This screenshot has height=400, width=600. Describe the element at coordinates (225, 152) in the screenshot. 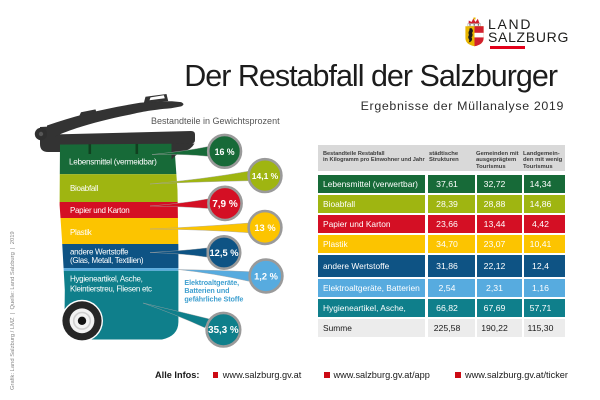

I see `svg-text: 16 %` at that location.